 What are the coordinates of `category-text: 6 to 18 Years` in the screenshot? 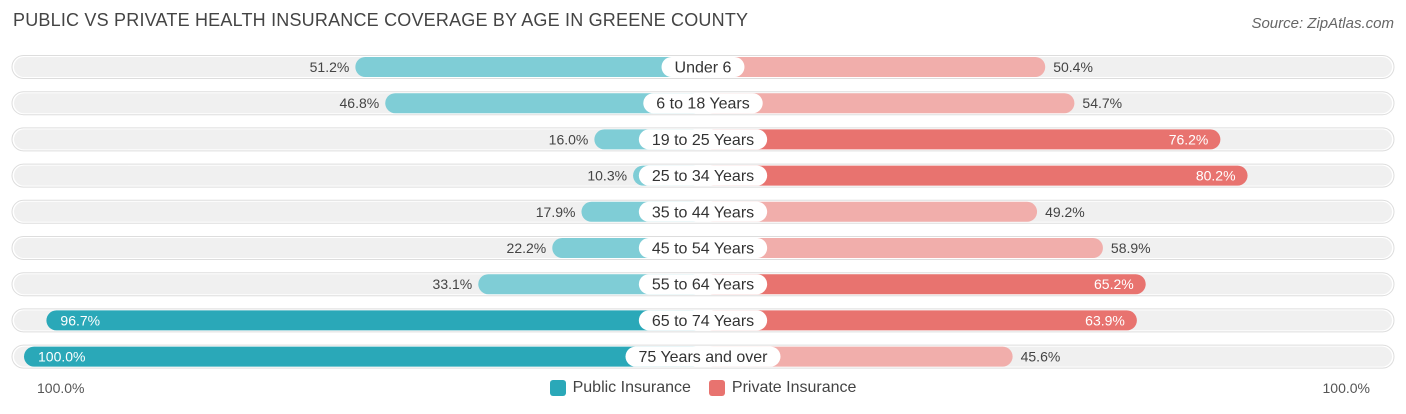 It's located at (702, 104).